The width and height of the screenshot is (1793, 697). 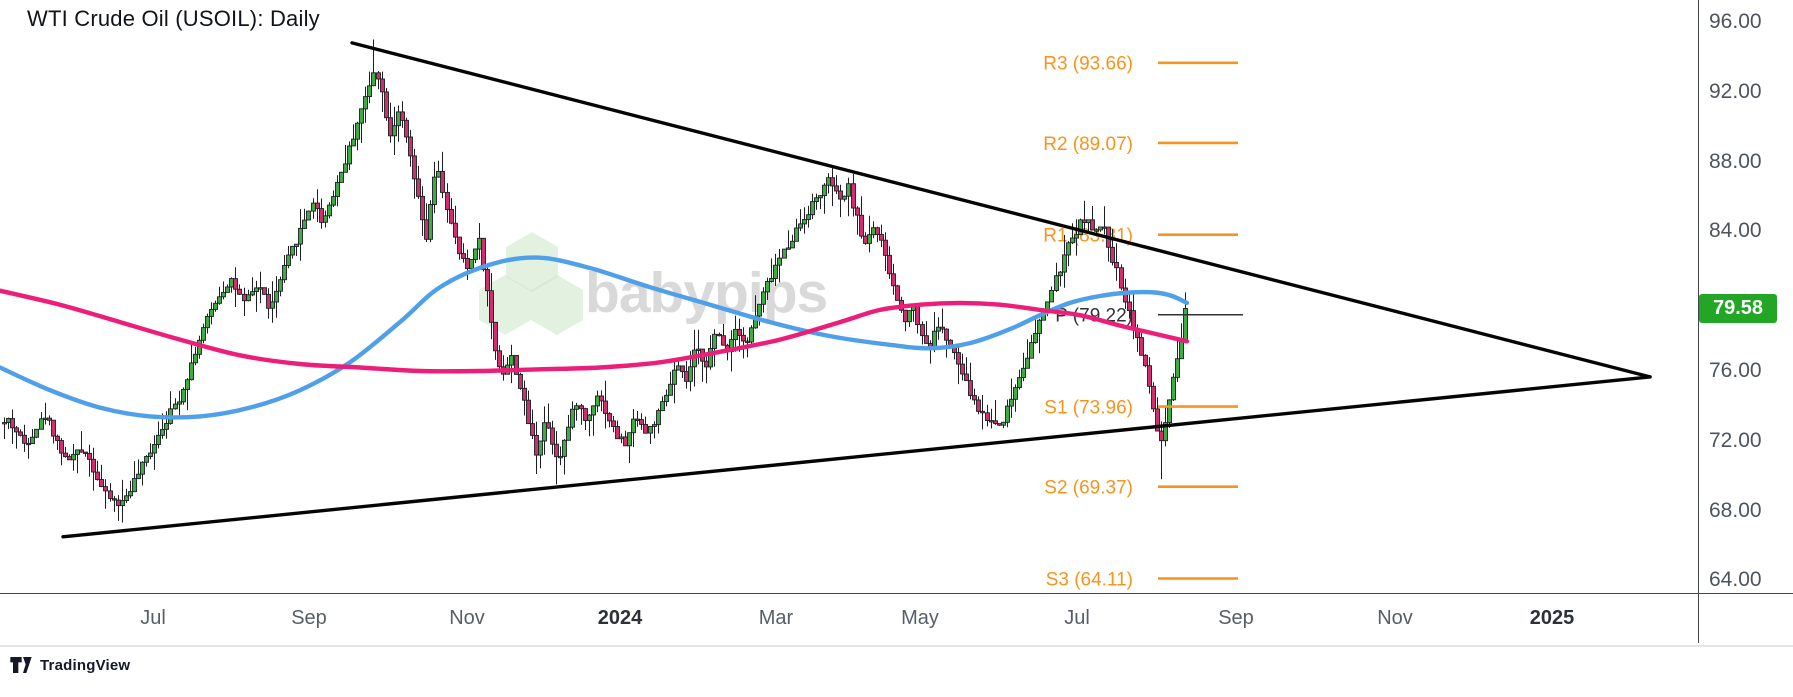 I want to click on tradingview-attribution: TradingView, so click(x=69, y=665).